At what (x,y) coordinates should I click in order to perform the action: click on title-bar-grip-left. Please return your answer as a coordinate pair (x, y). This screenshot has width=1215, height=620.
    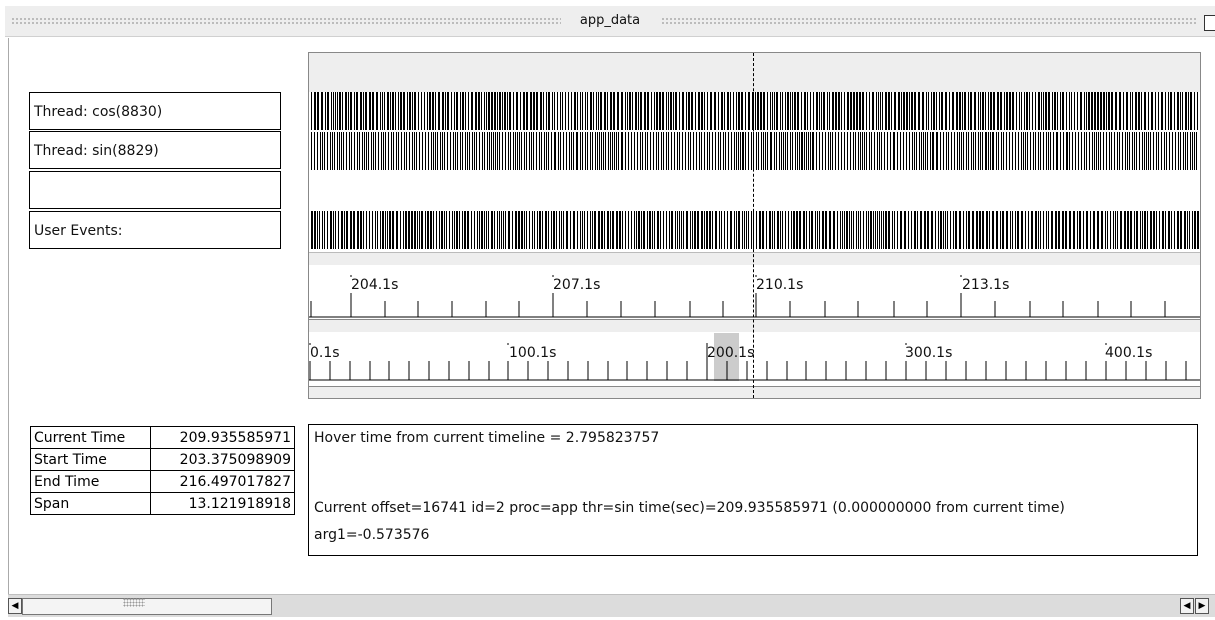
    Looking at the image, I should click on (286, 21).